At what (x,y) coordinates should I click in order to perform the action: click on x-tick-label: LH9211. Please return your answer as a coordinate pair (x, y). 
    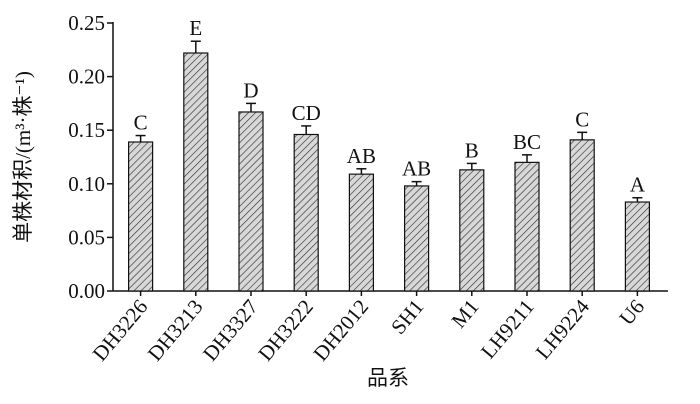
    Looking at the image, I should click on (507, 329).